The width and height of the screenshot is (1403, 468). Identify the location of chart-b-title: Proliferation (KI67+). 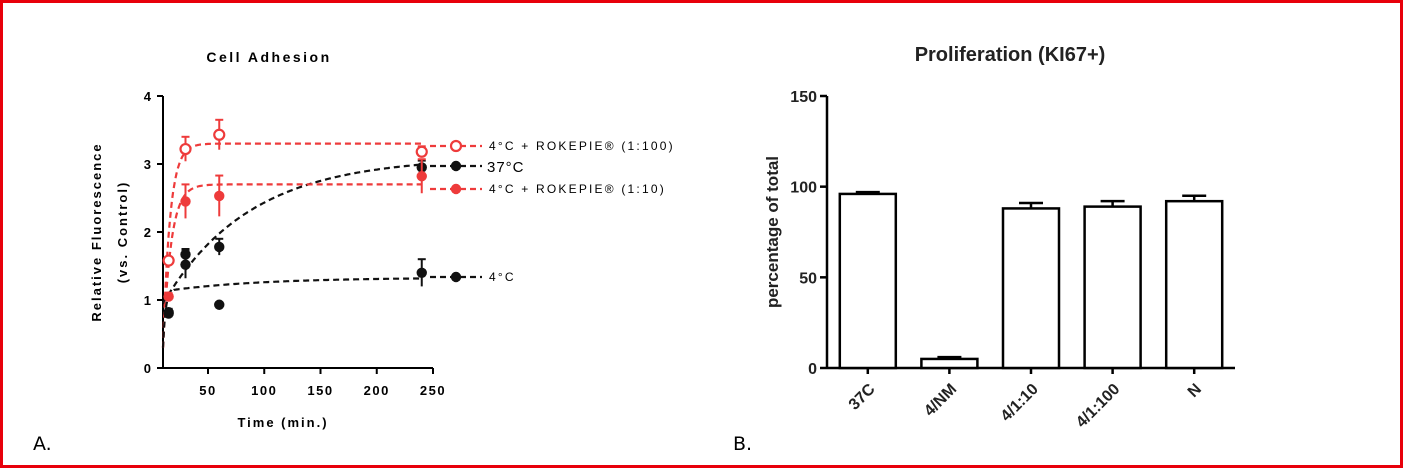
(1010, 55).